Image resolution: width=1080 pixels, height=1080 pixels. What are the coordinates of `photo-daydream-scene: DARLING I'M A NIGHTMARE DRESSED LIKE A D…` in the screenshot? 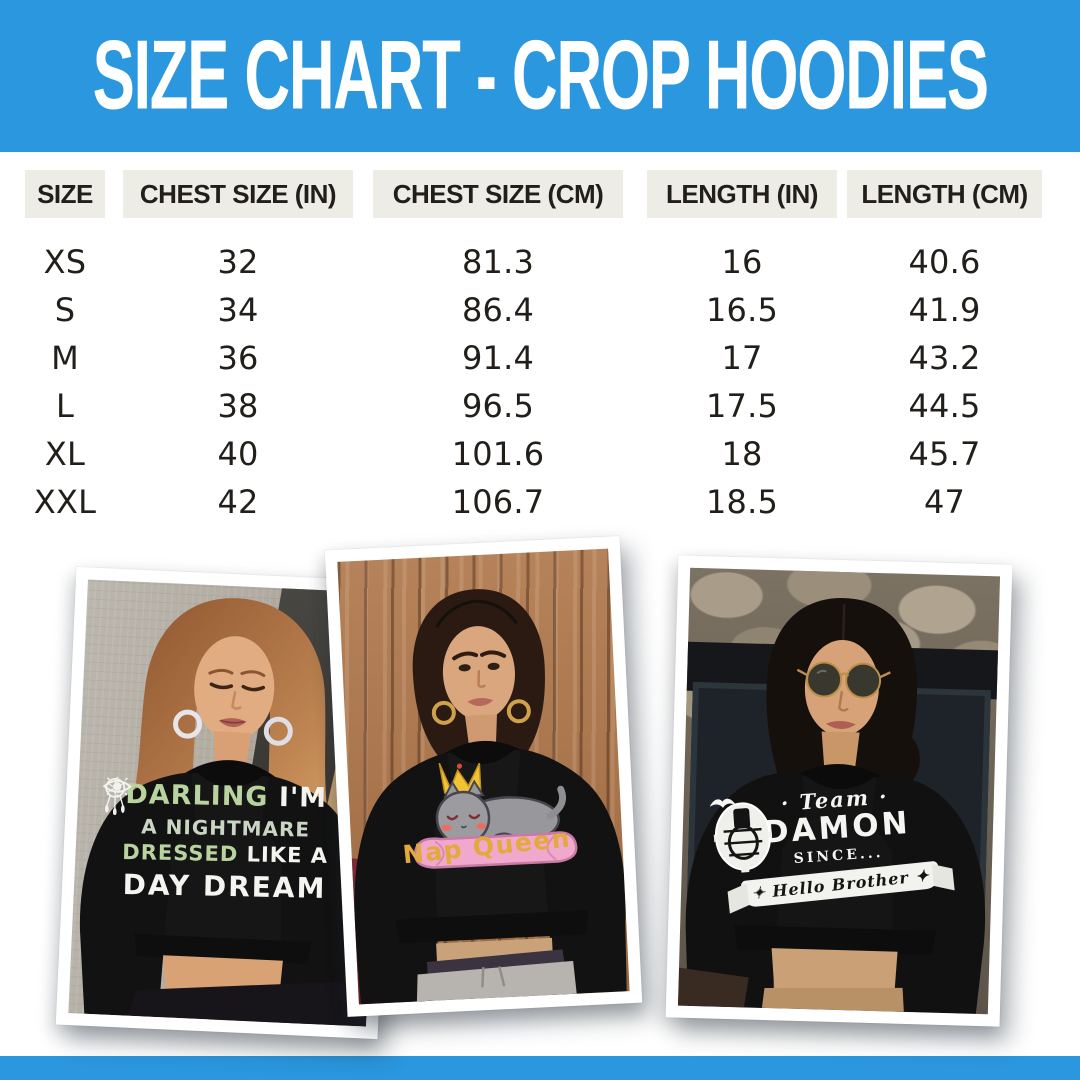 It's located at (227, 803).